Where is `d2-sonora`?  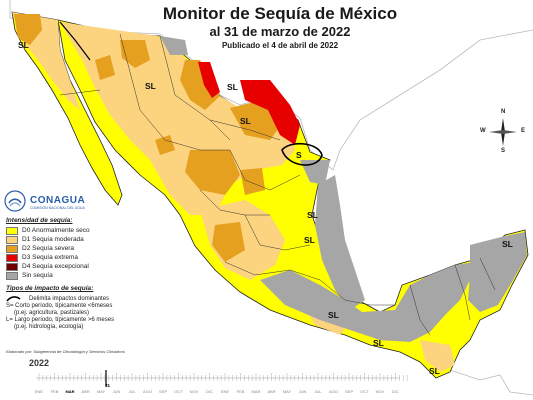
d2-sonora is located at coordinates (105, 67).